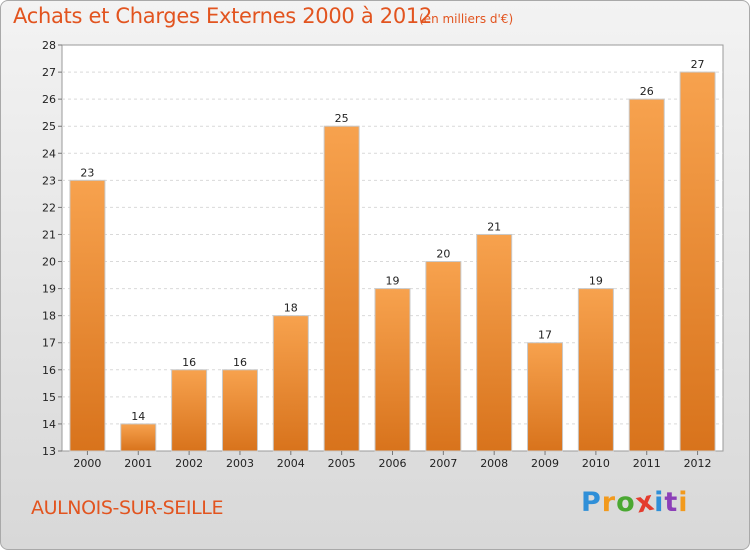 This screenshot has height=550, width=750. I want to click on bar-2004, so click(290, 383).